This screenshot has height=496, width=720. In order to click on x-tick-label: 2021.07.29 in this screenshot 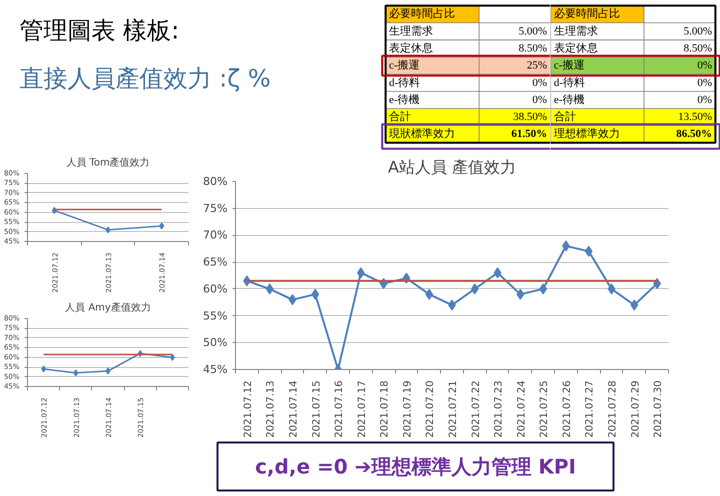, I will do `click(636, 409)`.